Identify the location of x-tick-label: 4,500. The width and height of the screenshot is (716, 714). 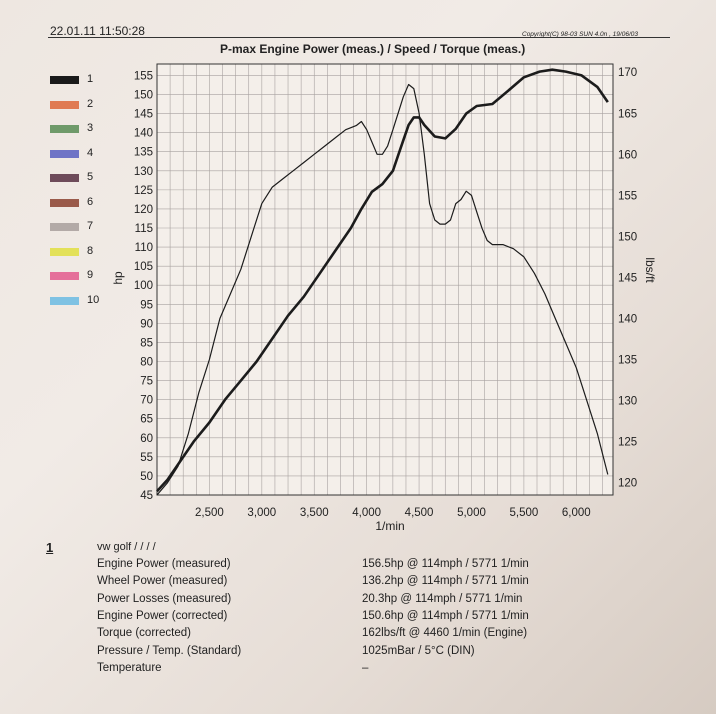
(419, 513).